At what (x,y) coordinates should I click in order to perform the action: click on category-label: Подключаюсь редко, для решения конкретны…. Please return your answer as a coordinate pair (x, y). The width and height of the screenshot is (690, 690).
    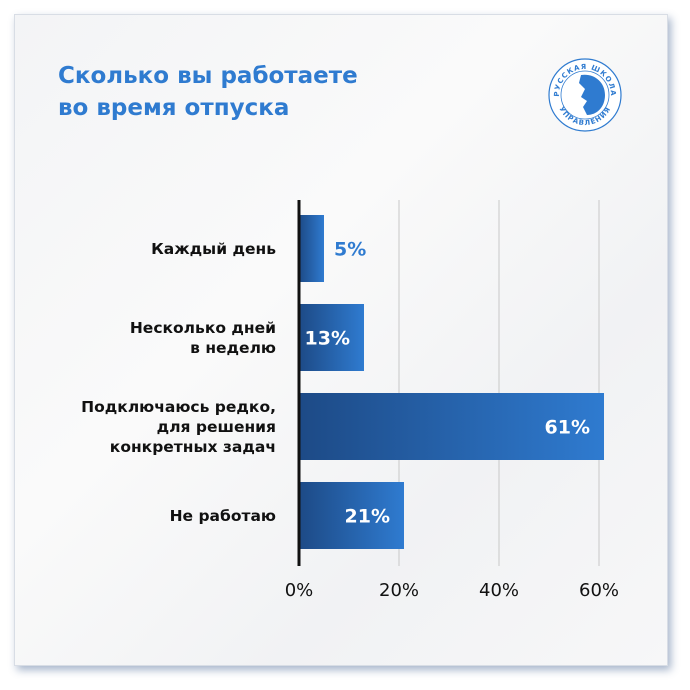
    Looking at the image, I should click on (178, 426).